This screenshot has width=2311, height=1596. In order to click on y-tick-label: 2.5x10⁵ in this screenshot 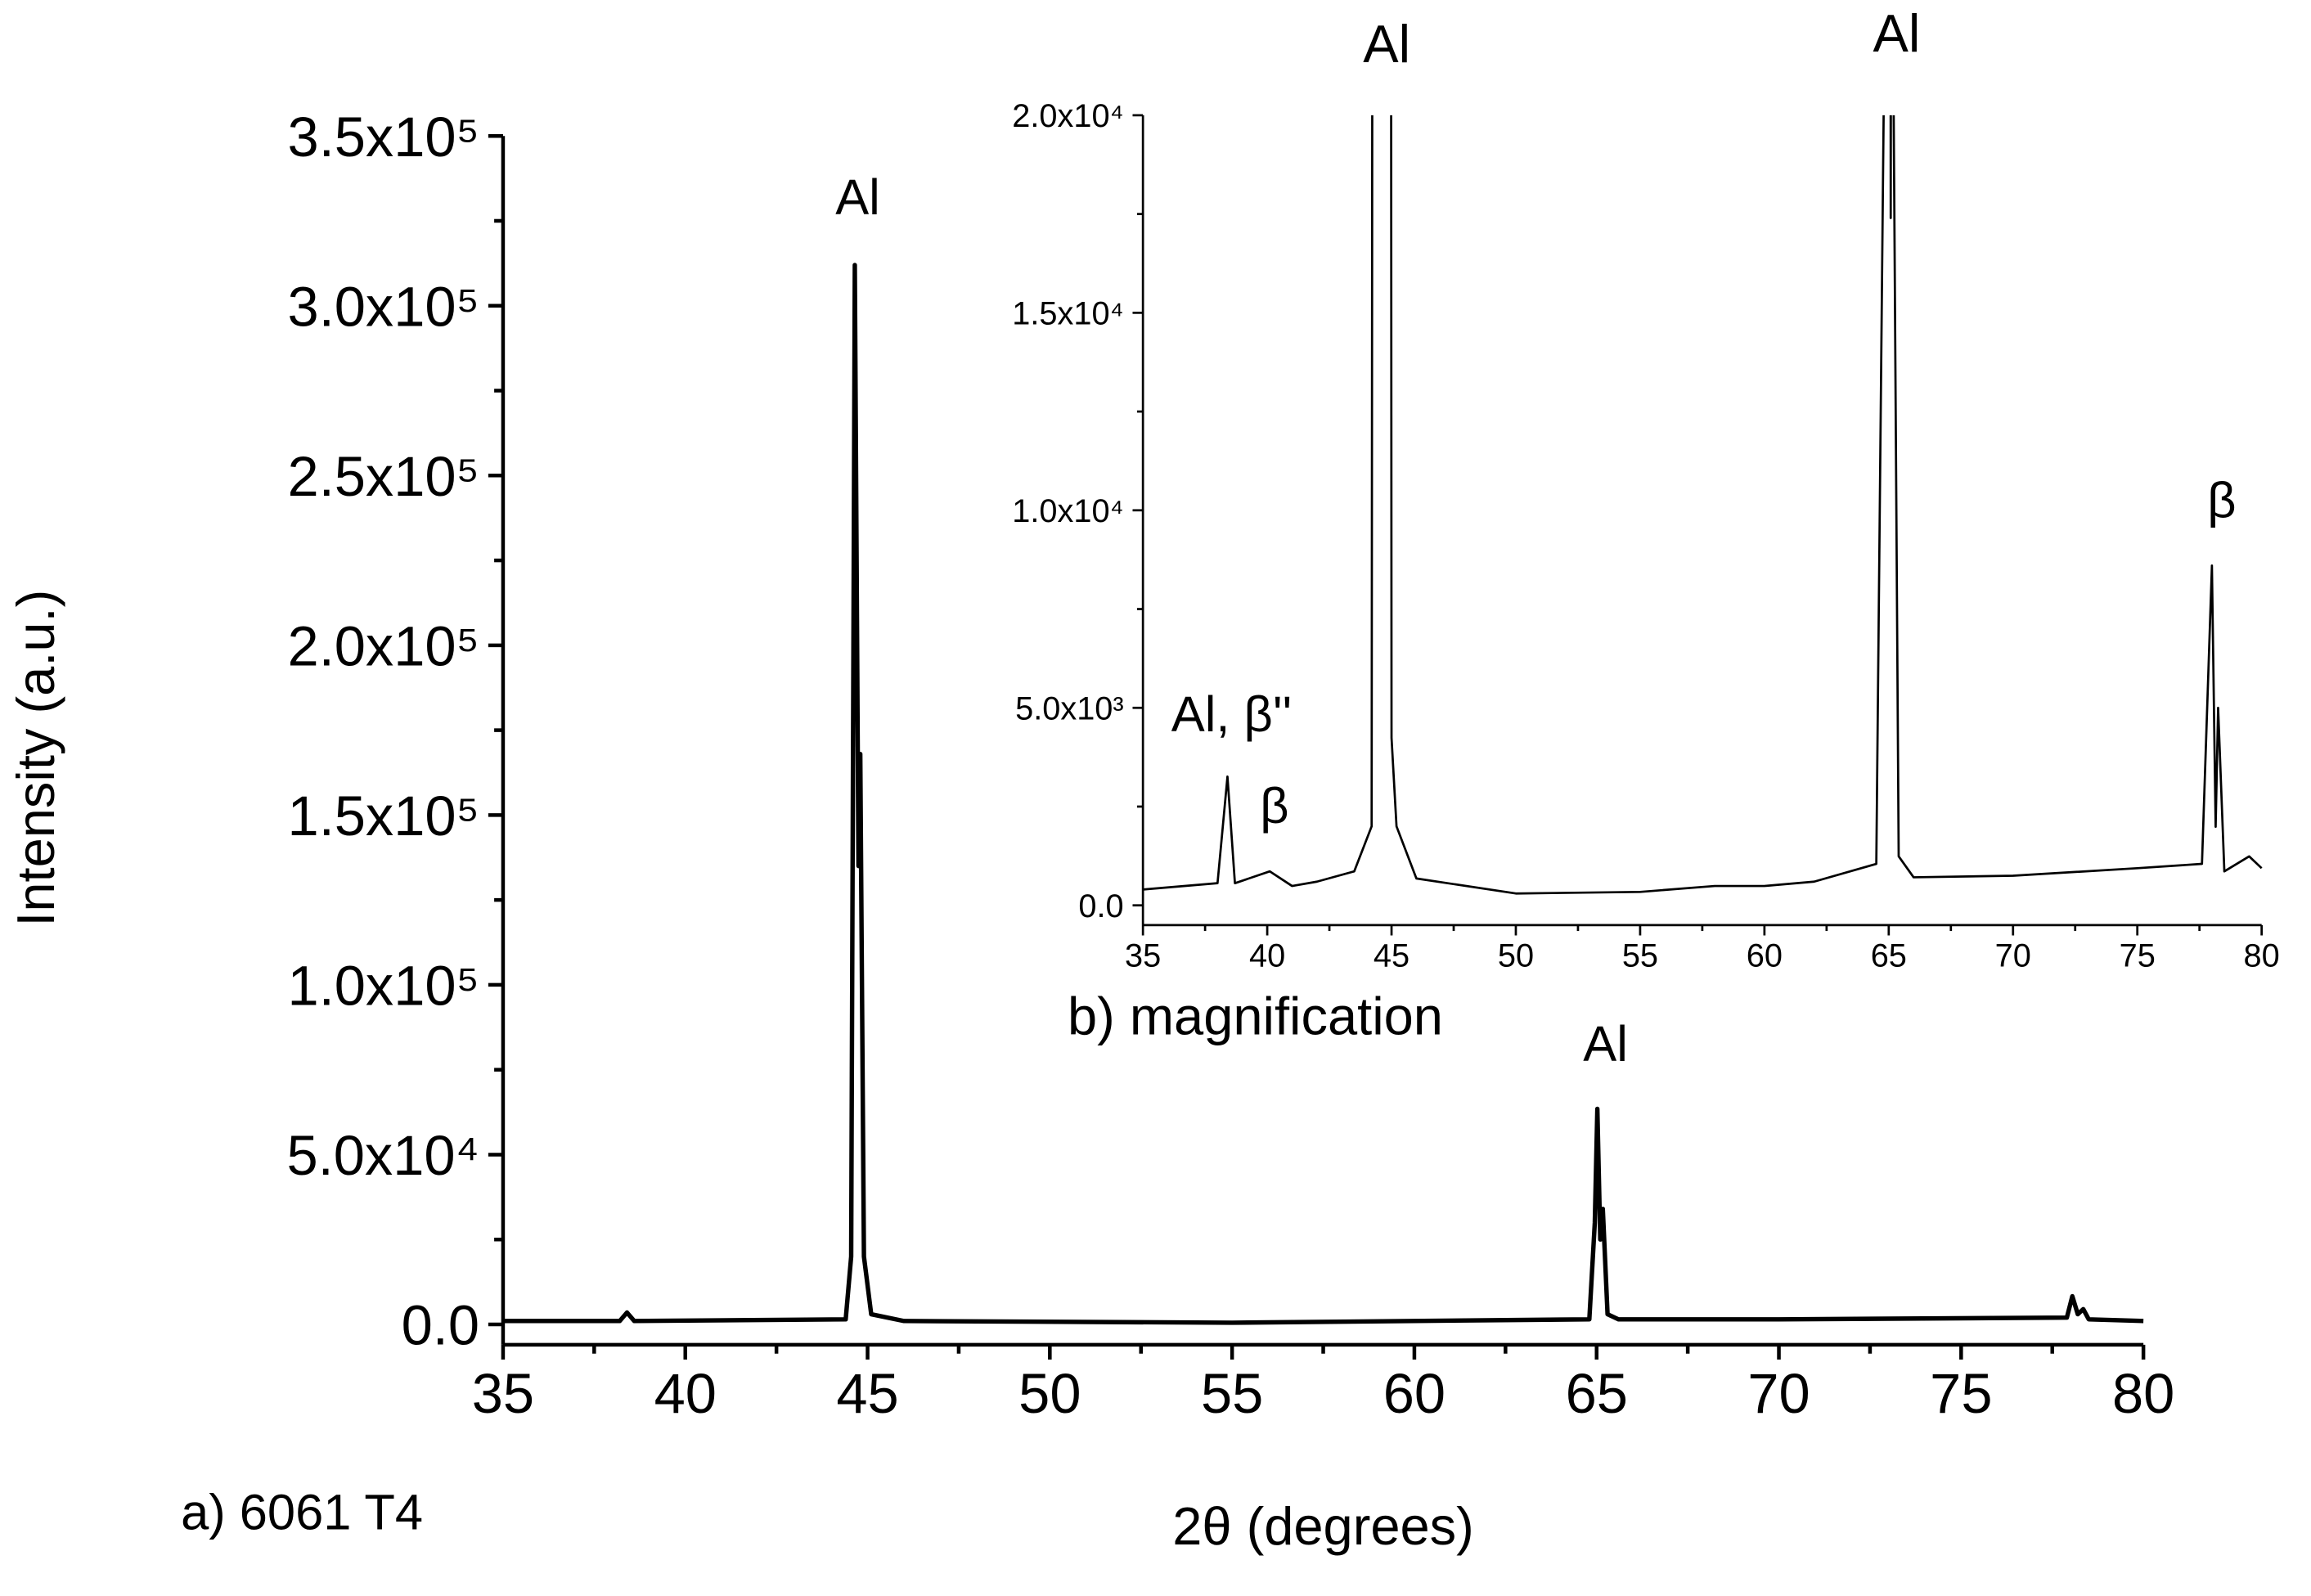, I will do `click(384, 476)`.